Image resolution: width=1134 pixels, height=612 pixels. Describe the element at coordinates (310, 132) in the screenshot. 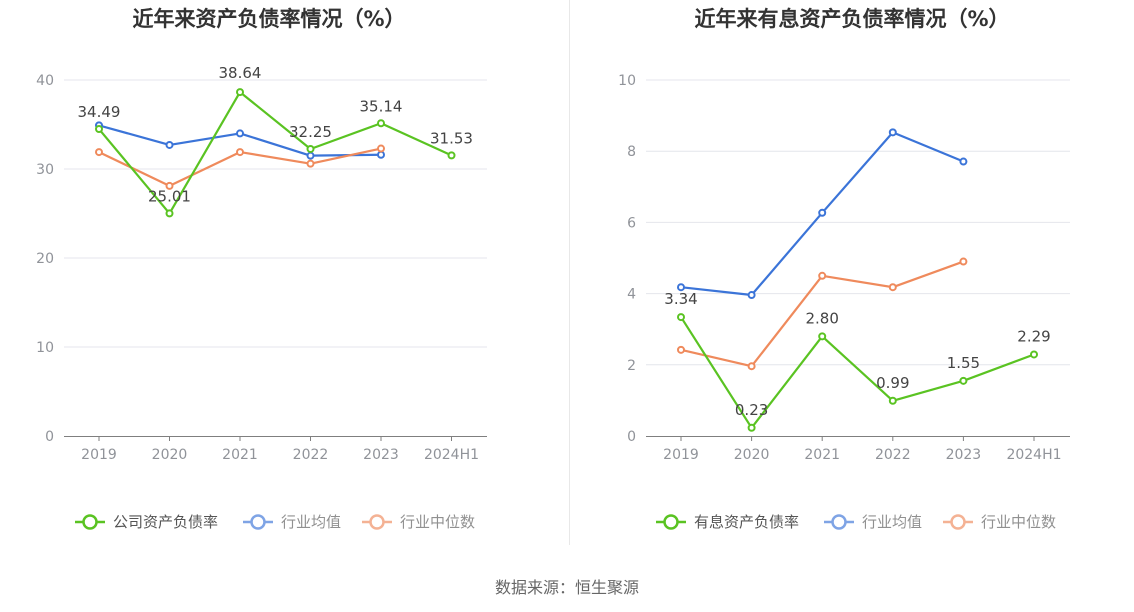

I see `data-label: 32.25` at that location.